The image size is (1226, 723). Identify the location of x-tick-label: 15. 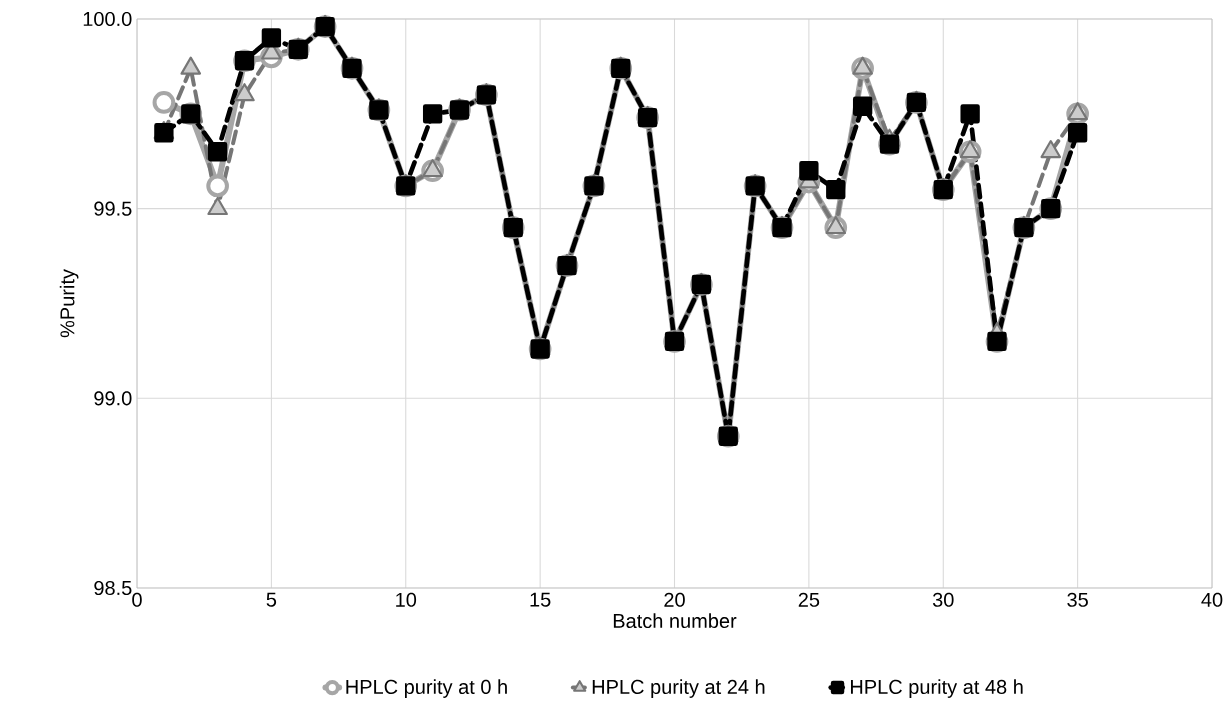
(540, 599).